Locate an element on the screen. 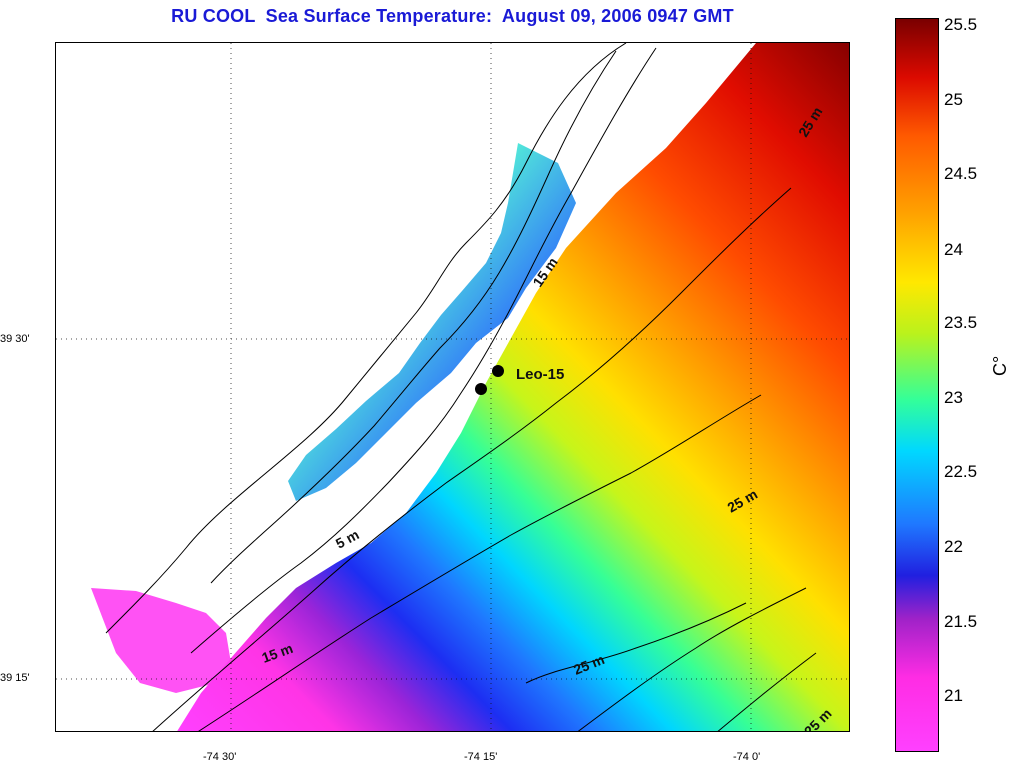 The height and width of the screenshot is (768, 1016). colorbar-tick-25-5: 25.5 is located at coordinates (961, 24).